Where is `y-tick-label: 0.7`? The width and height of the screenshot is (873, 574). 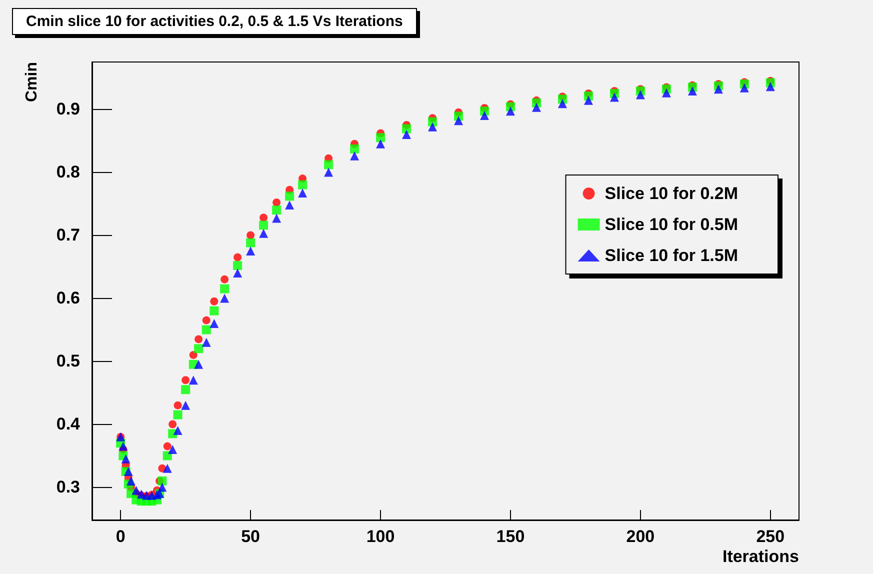
y-tick-label: 0.7 is located at coordinates (68, 235).